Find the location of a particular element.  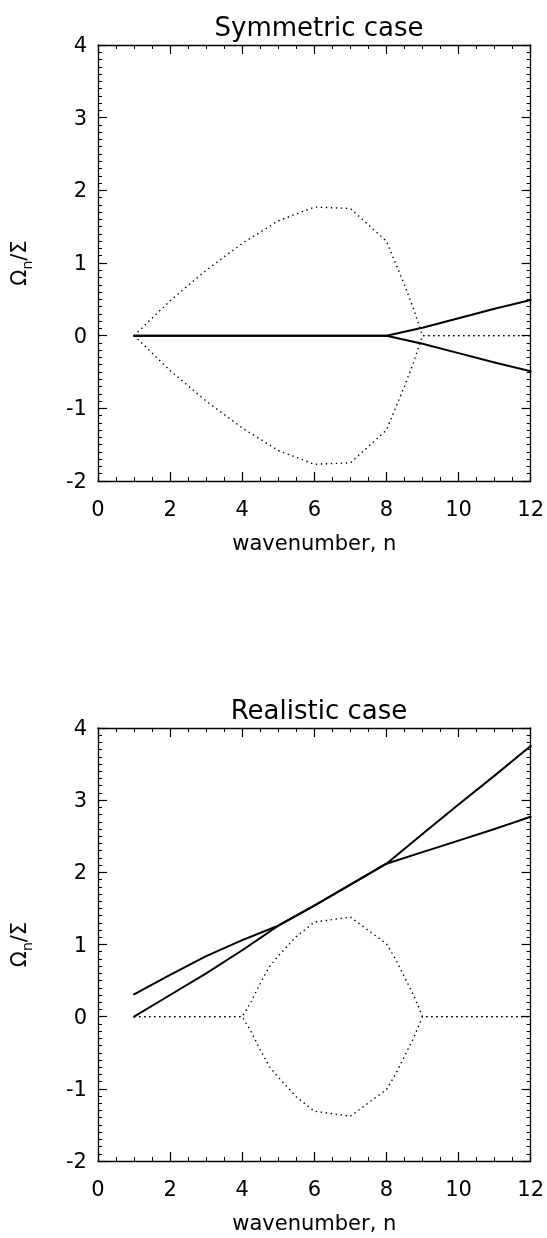

chart-title: Symmetric case is located at coordinates (319, 27).